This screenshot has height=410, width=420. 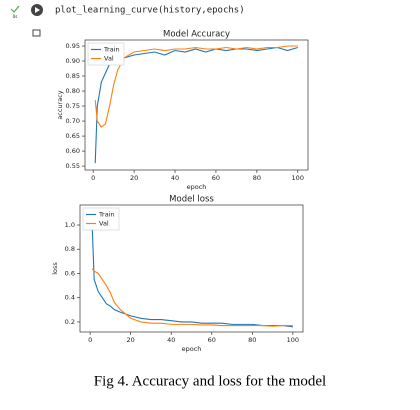 What do you see at coordinates (73, 121) in the screenshot?
I see `y-tick-label: 0.70` at bounding box center [73, 121].